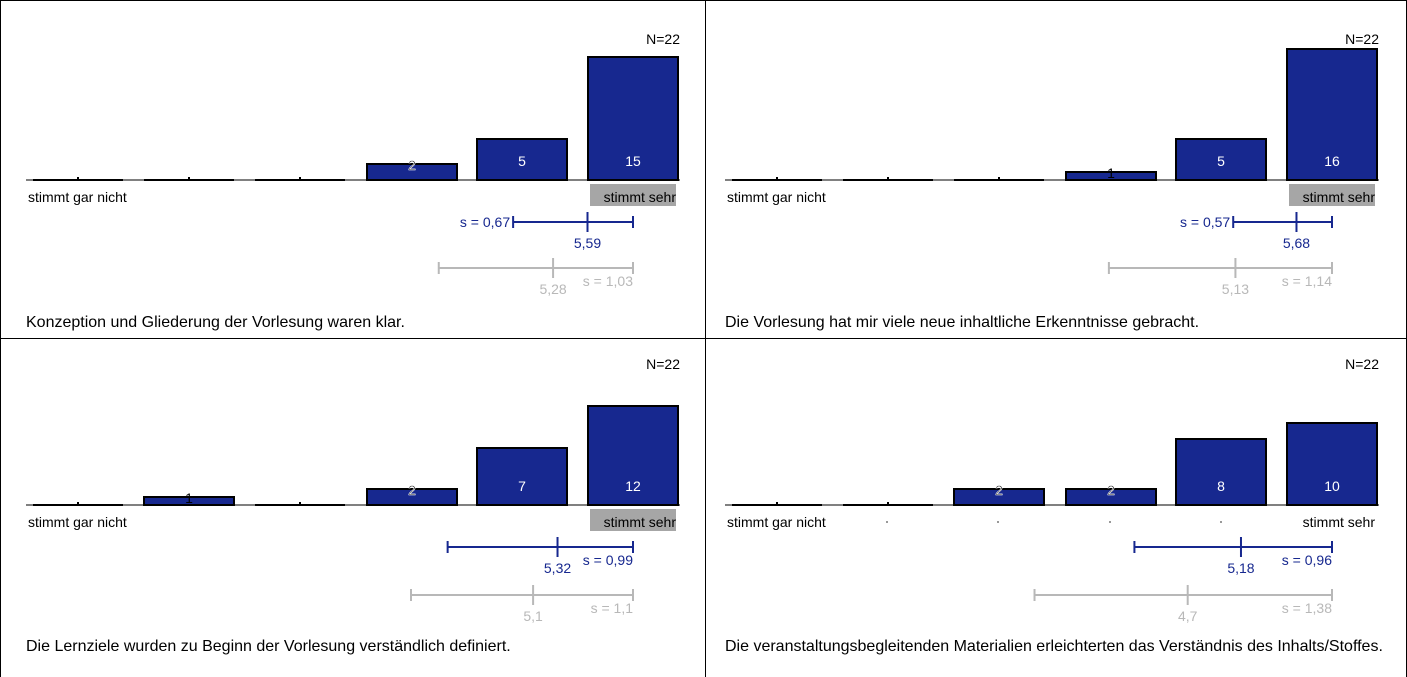  What do you see at coordinates (633, 486) in the screenshot?
I see `bar-value-label: 12` at bounding box center [633, 486].